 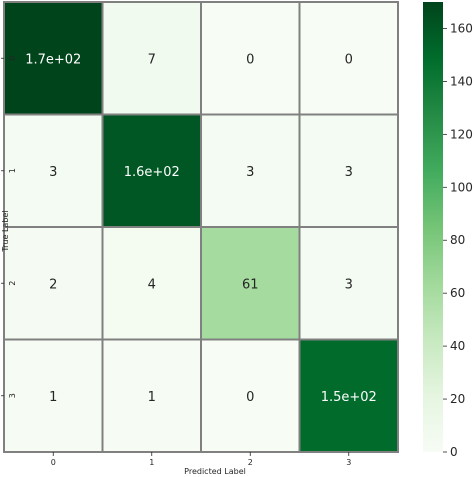 What do you see at coordinates (461, 81) in the screenshot?
I see `colorbar-tick-label: 140` at bounding box center [461, 81].